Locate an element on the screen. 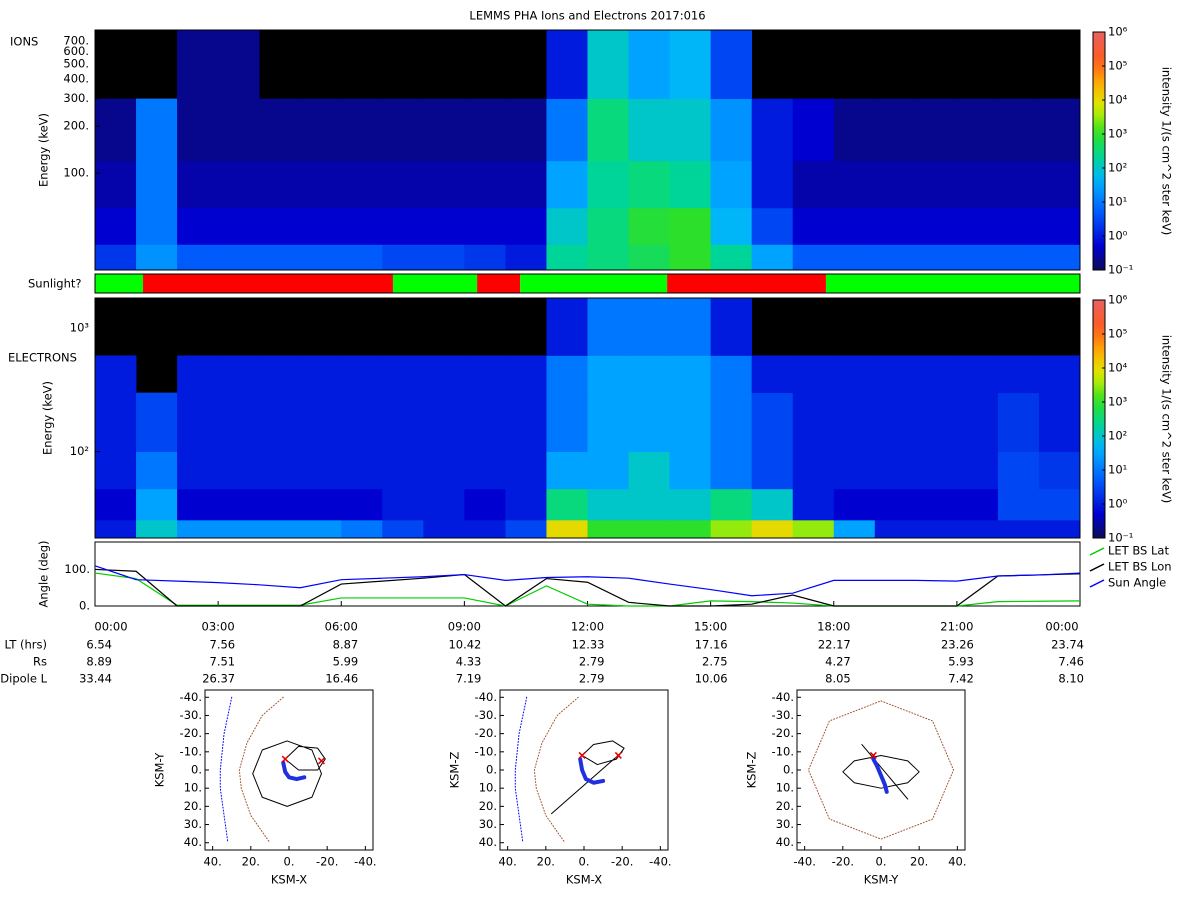 The image size is (1200, 900). legend-label: LET BS Lon is located at coordinates (1140, 567).